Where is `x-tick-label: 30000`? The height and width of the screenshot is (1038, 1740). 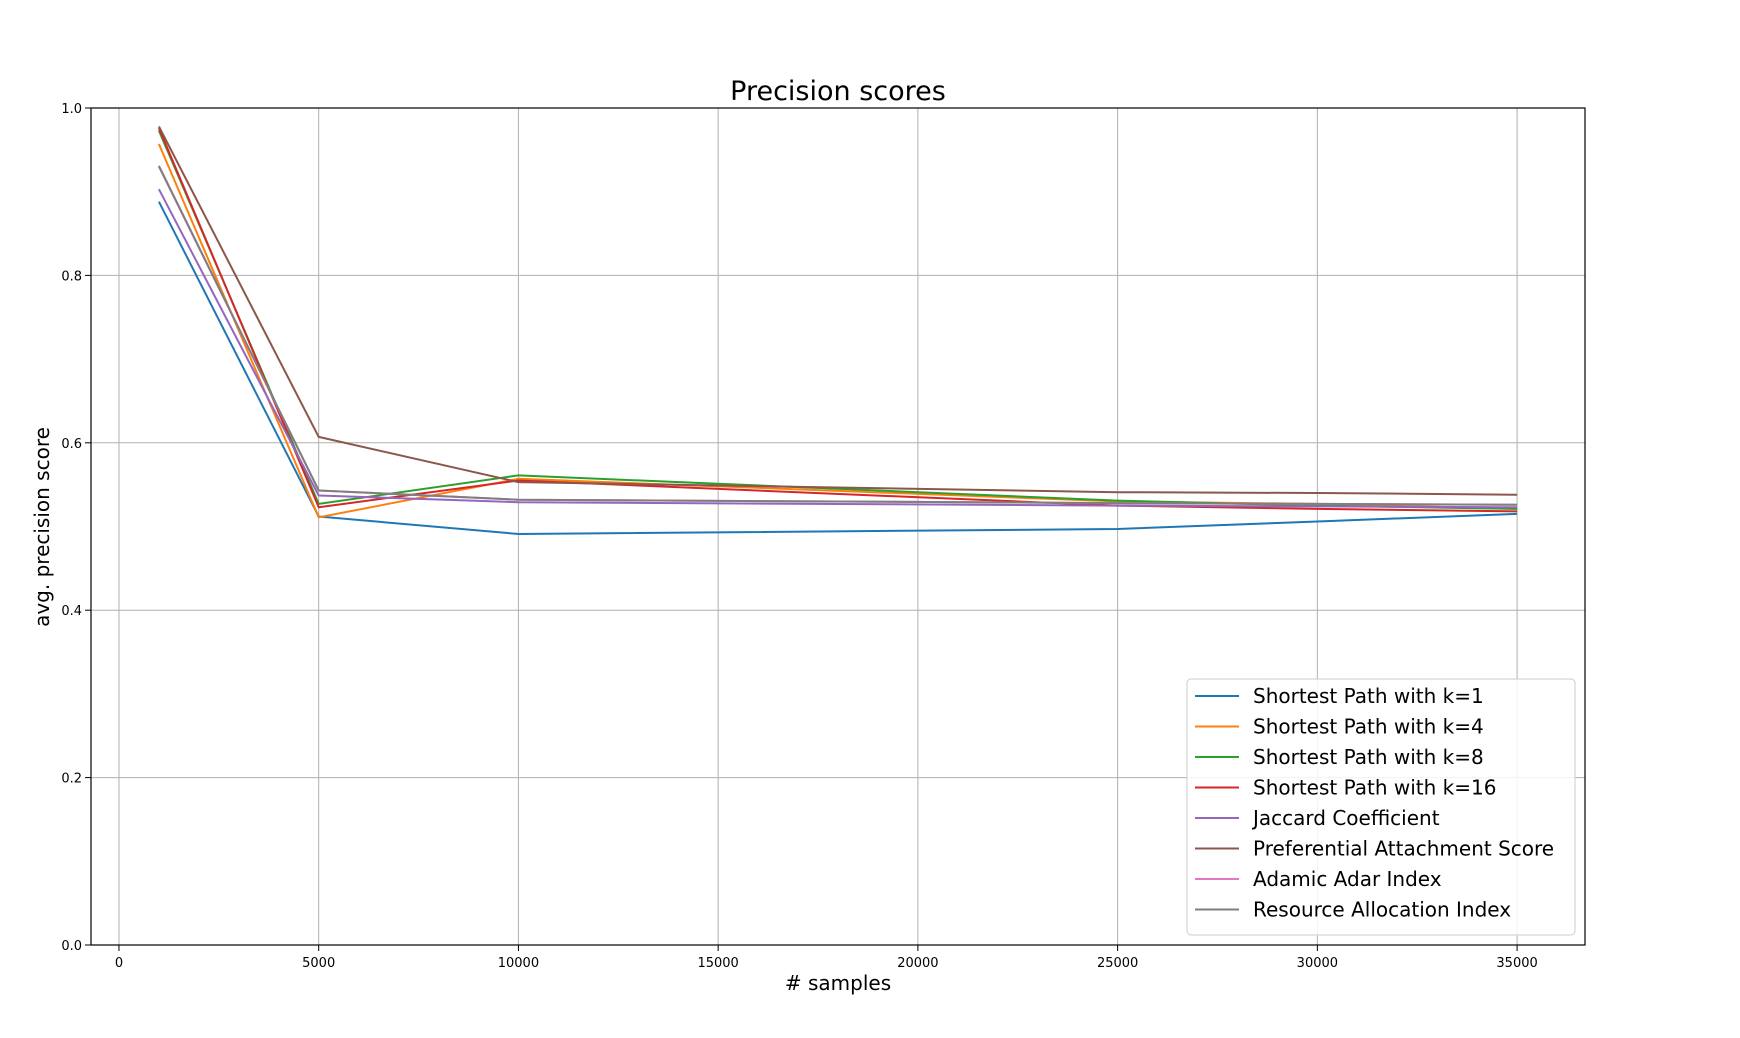 x-tick-label: 30000 is located at coordinates (1317, 963).